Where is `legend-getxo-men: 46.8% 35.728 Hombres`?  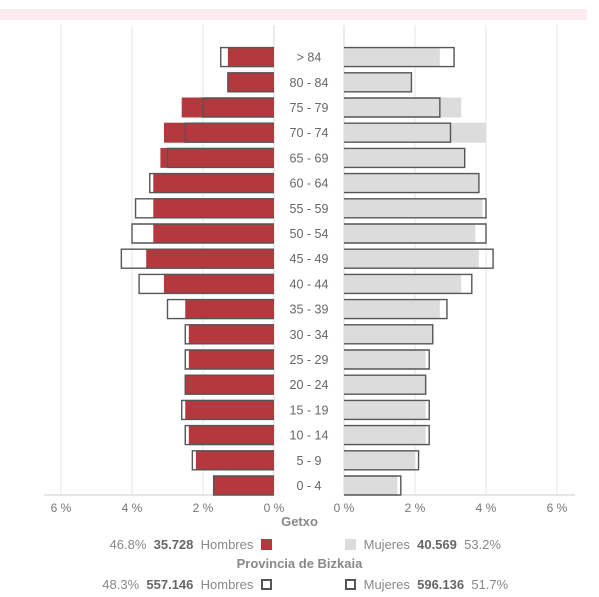
legend-getxo-men: 46.8% 35.728 Hombres is located at coordinates (193, 544).